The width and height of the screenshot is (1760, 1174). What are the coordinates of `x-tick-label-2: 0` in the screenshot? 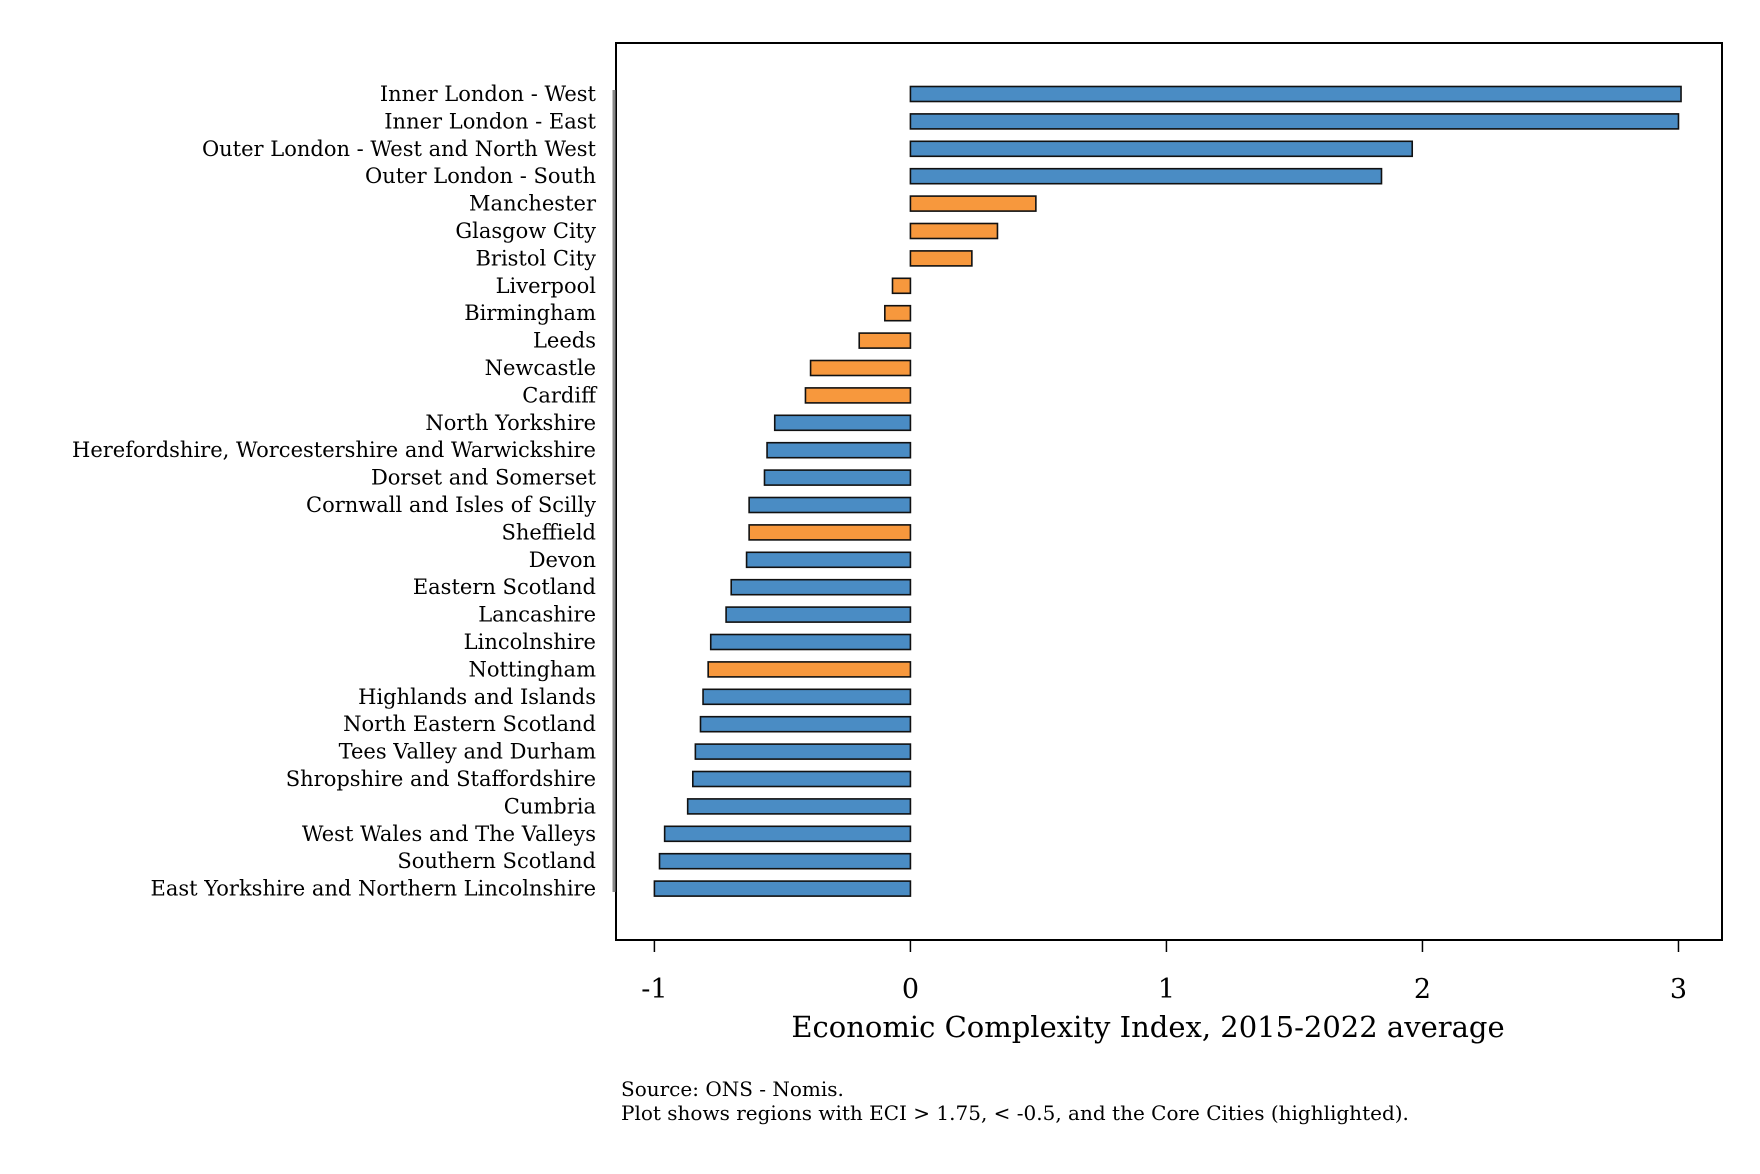 It's located at (910, 989).